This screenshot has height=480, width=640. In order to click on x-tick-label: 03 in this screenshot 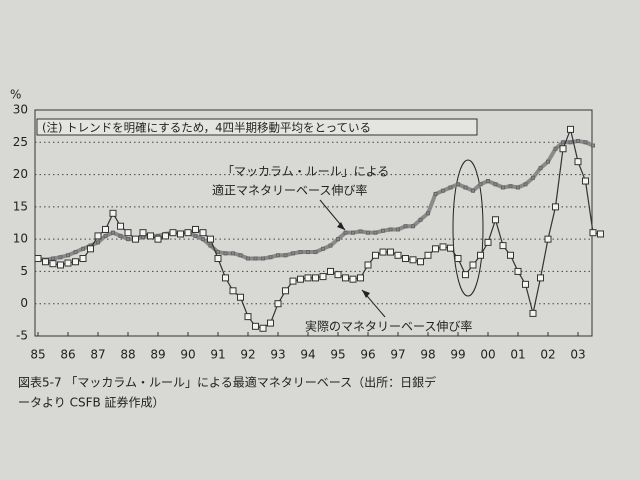, I will do `click(577, 355)`.